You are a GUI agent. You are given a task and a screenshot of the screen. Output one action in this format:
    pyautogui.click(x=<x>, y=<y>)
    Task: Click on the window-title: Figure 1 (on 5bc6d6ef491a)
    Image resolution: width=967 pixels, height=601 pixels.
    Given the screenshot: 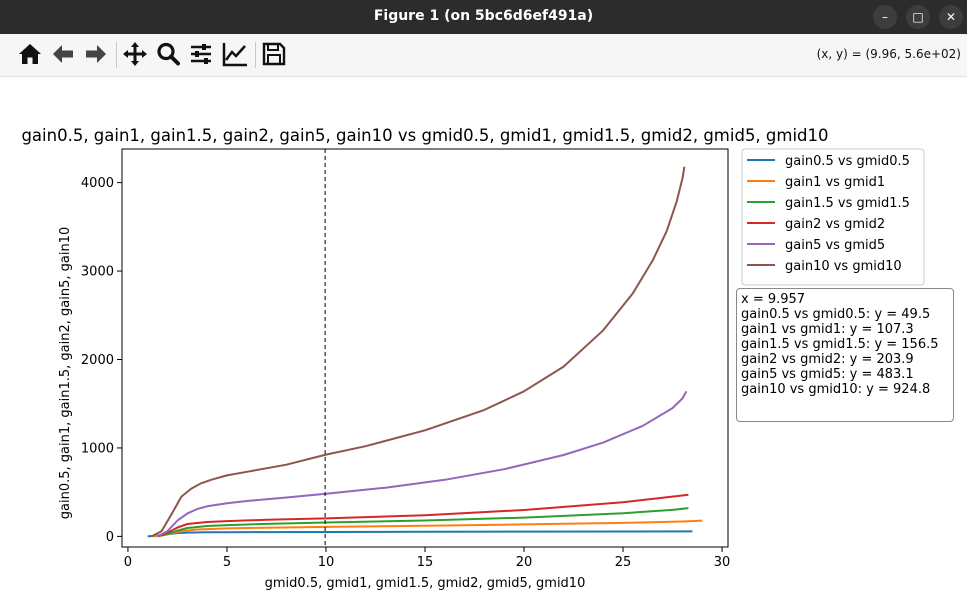 What is the action you would take?
    pyautogui.click(x=483, y=16)
    